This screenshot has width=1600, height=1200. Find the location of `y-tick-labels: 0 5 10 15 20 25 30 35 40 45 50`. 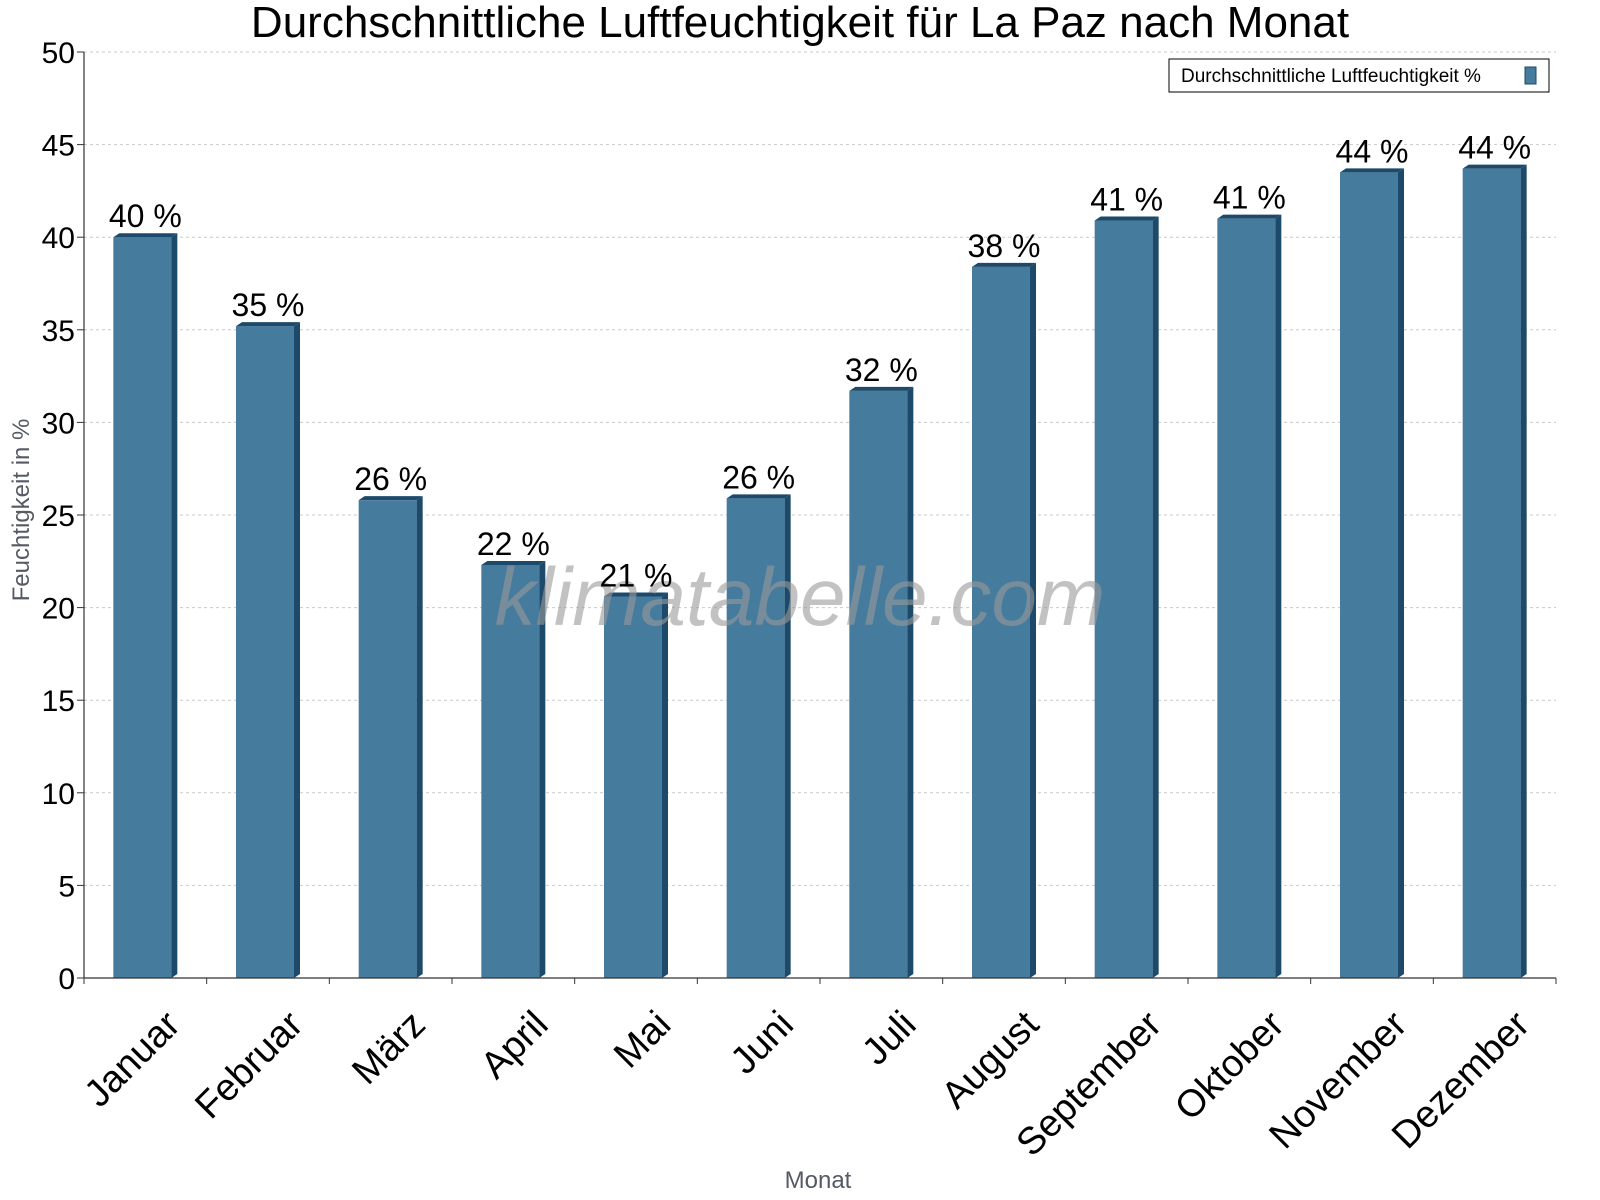

y-tick-labels: 0 5 10 15 20 25 30 35 40 45 50 is located at coordinates (58, 516).